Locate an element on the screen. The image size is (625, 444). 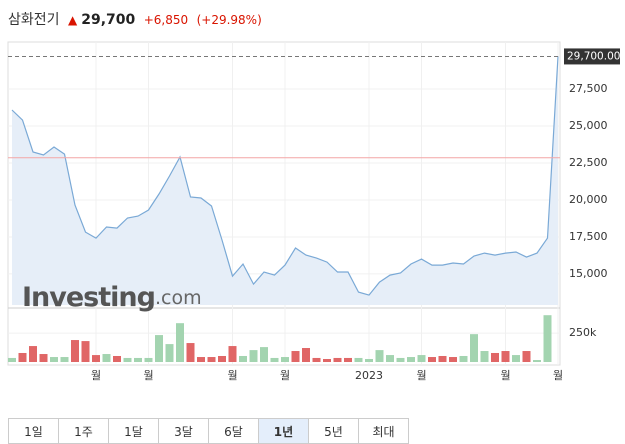
range-button: 최대 is located at coordinates (383, 431).